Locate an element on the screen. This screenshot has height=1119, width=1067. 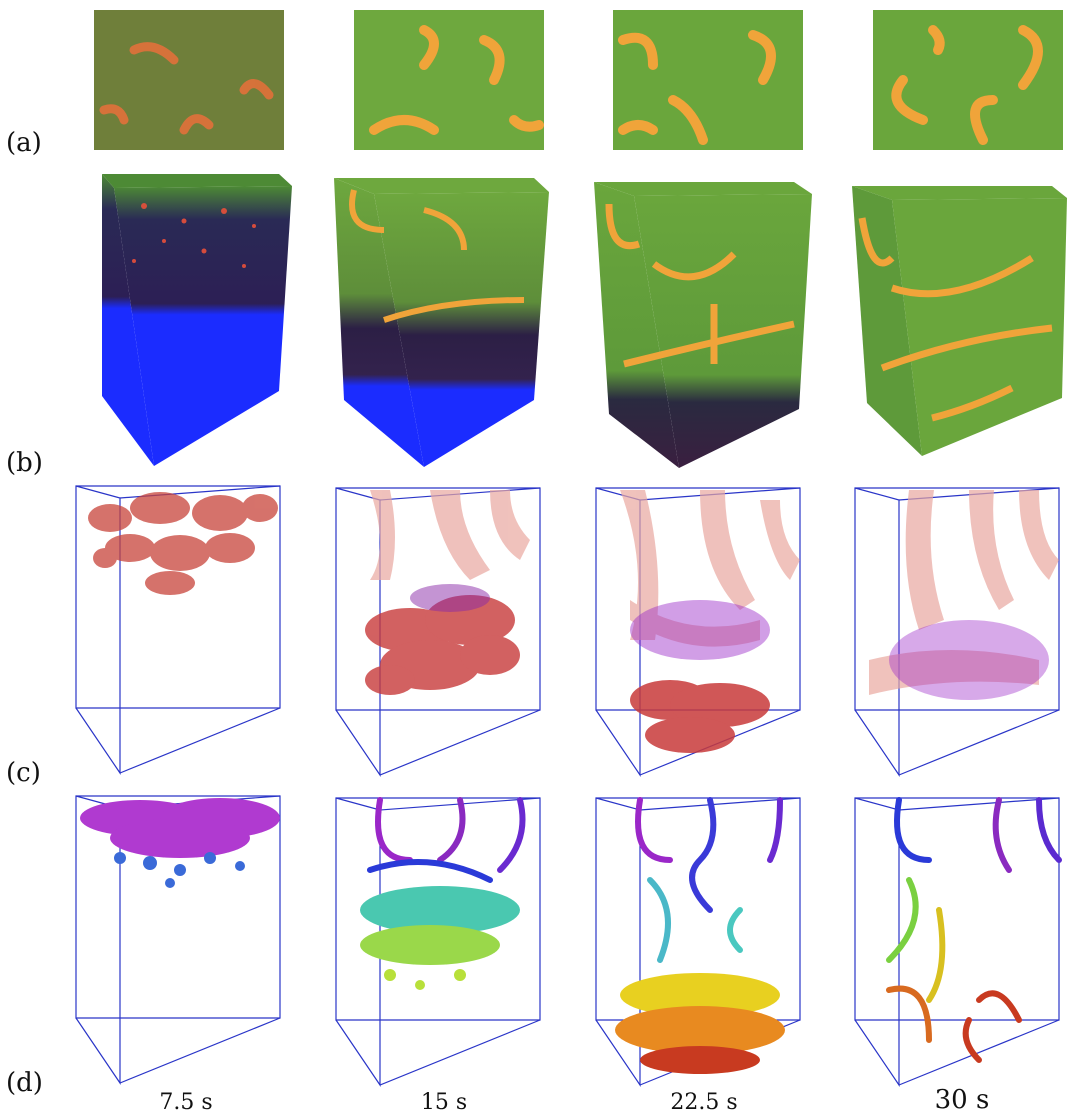
row-label-a: (a) is located at coordinates (24, 143).